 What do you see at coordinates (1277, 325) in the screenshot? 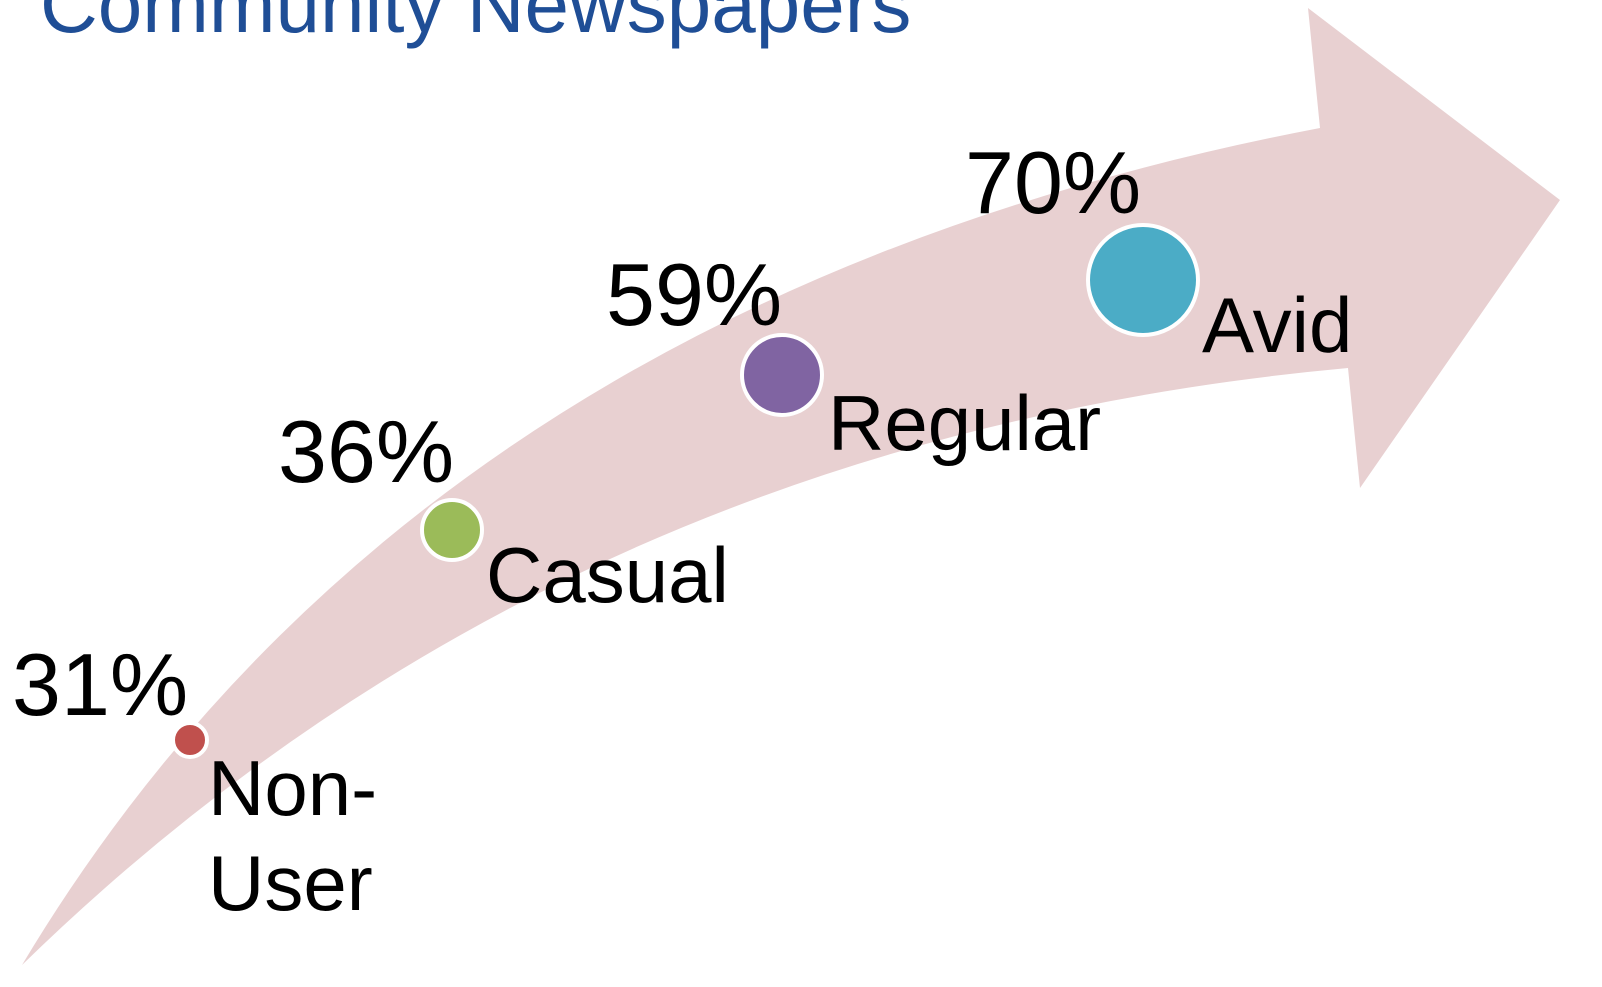
I see `stage-label: Avid` at bounding box center [1277, 325].